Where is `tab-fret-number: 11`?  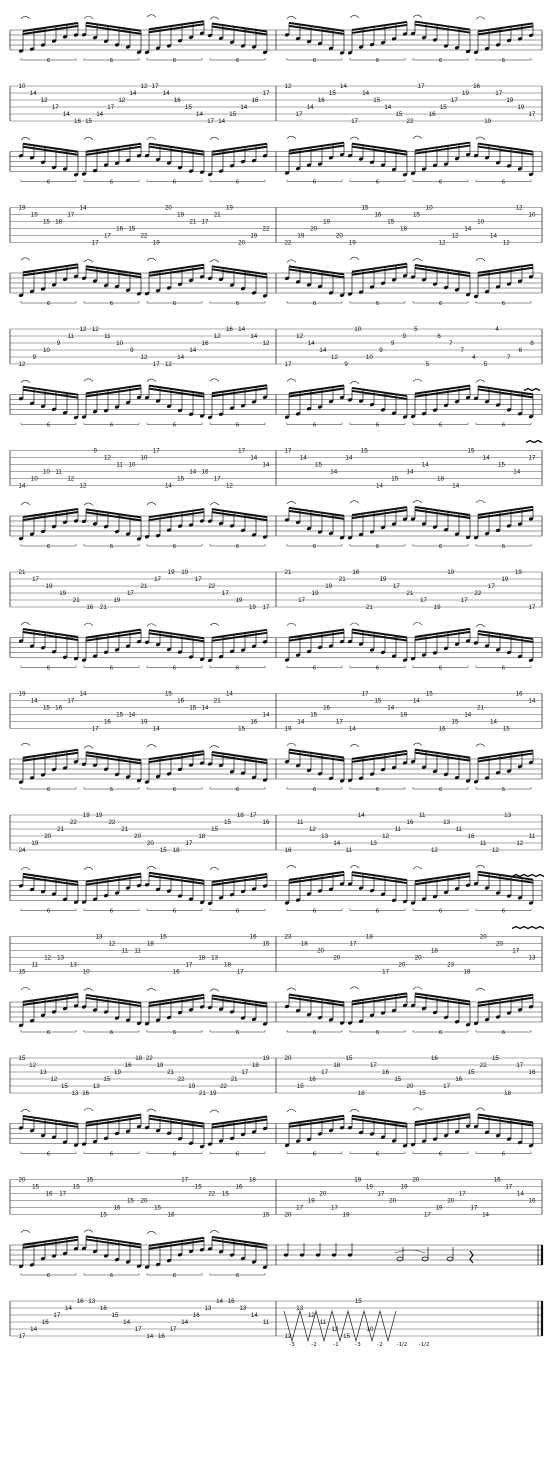 tab-fret-number: 11 is located at coordinates (532, 836).